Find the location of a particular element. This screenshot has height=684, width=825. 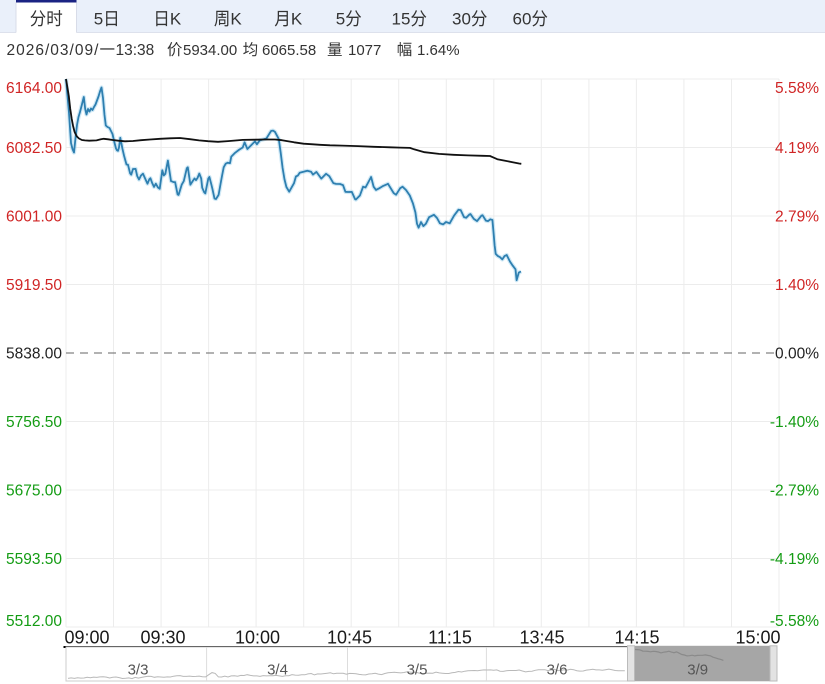

svg-text: 10:00 is located at coordinates (257, 638).